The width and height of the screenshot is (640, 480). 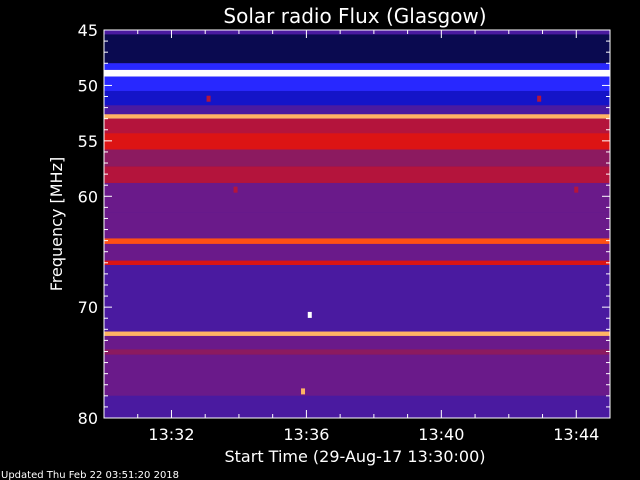 I want to click on y-tick-label: 80, so click(x=88, y=418).